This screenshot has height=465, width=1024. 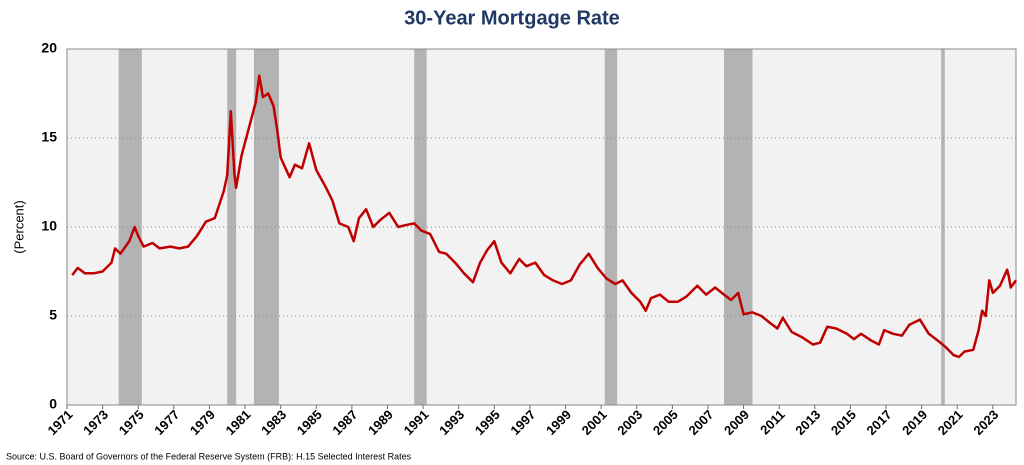 What do you see at coordinates (594, 422) in the screenshot?
I see `x-tick-label: 2001` at bounding box center [594, 422].